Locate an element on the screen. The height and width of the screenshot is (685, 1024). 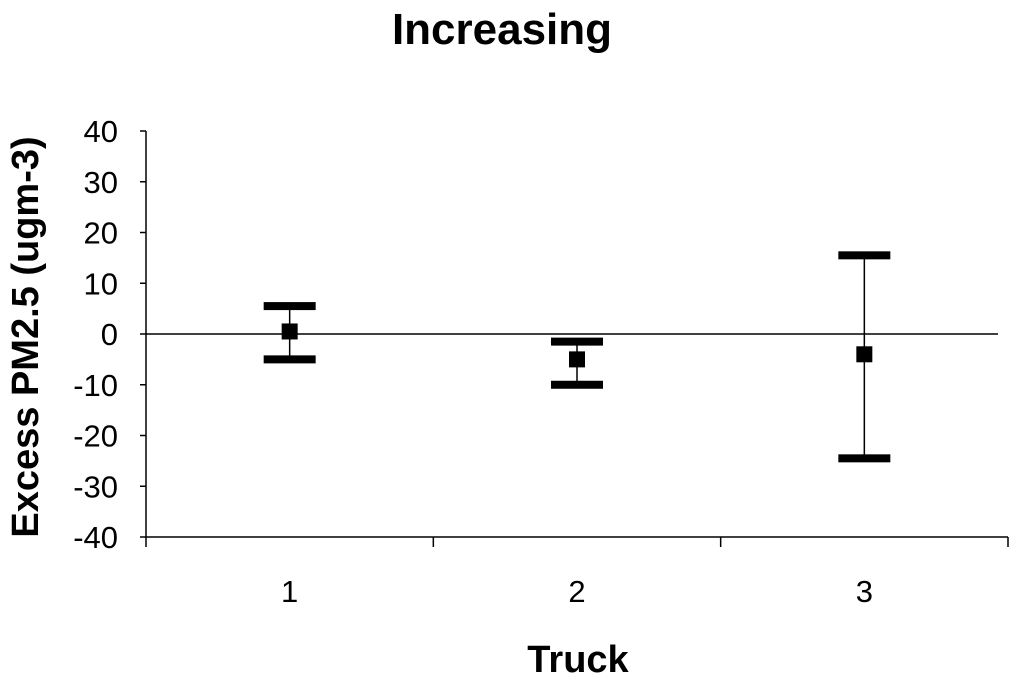
x-tick-label: 2 is located at coordinates (576, 591).